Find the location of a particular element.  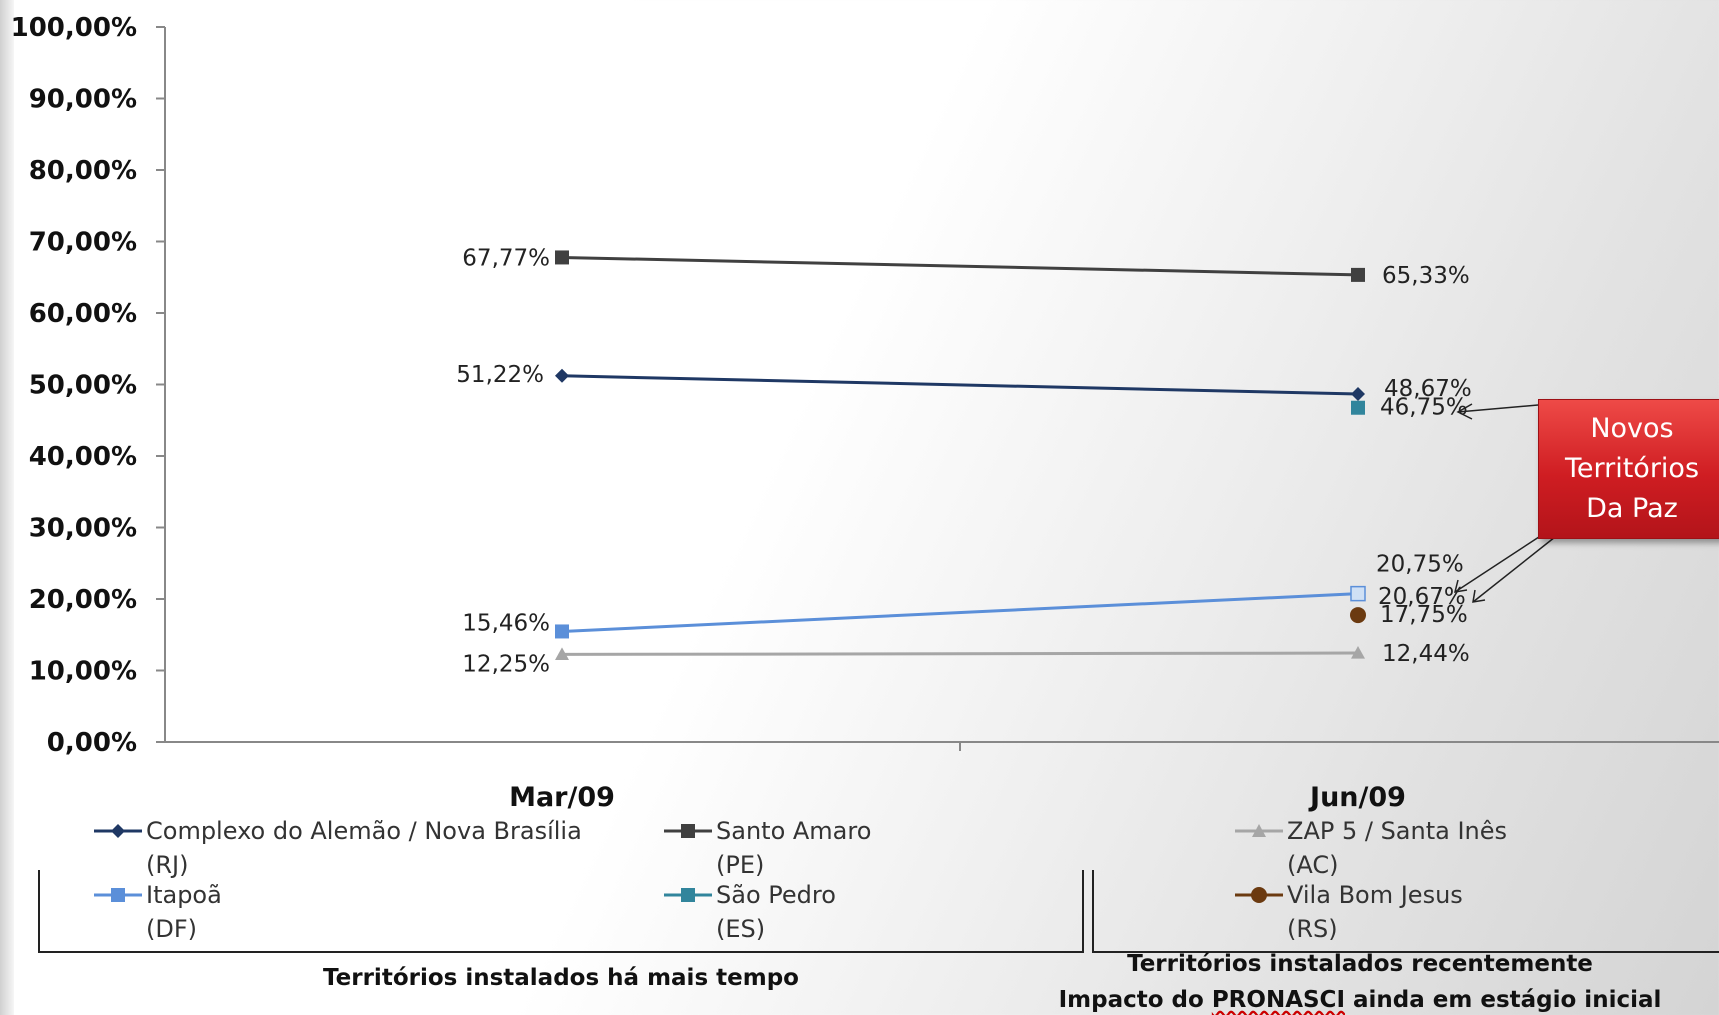

legend-marker-alemao is located at coordinates (119, 831).